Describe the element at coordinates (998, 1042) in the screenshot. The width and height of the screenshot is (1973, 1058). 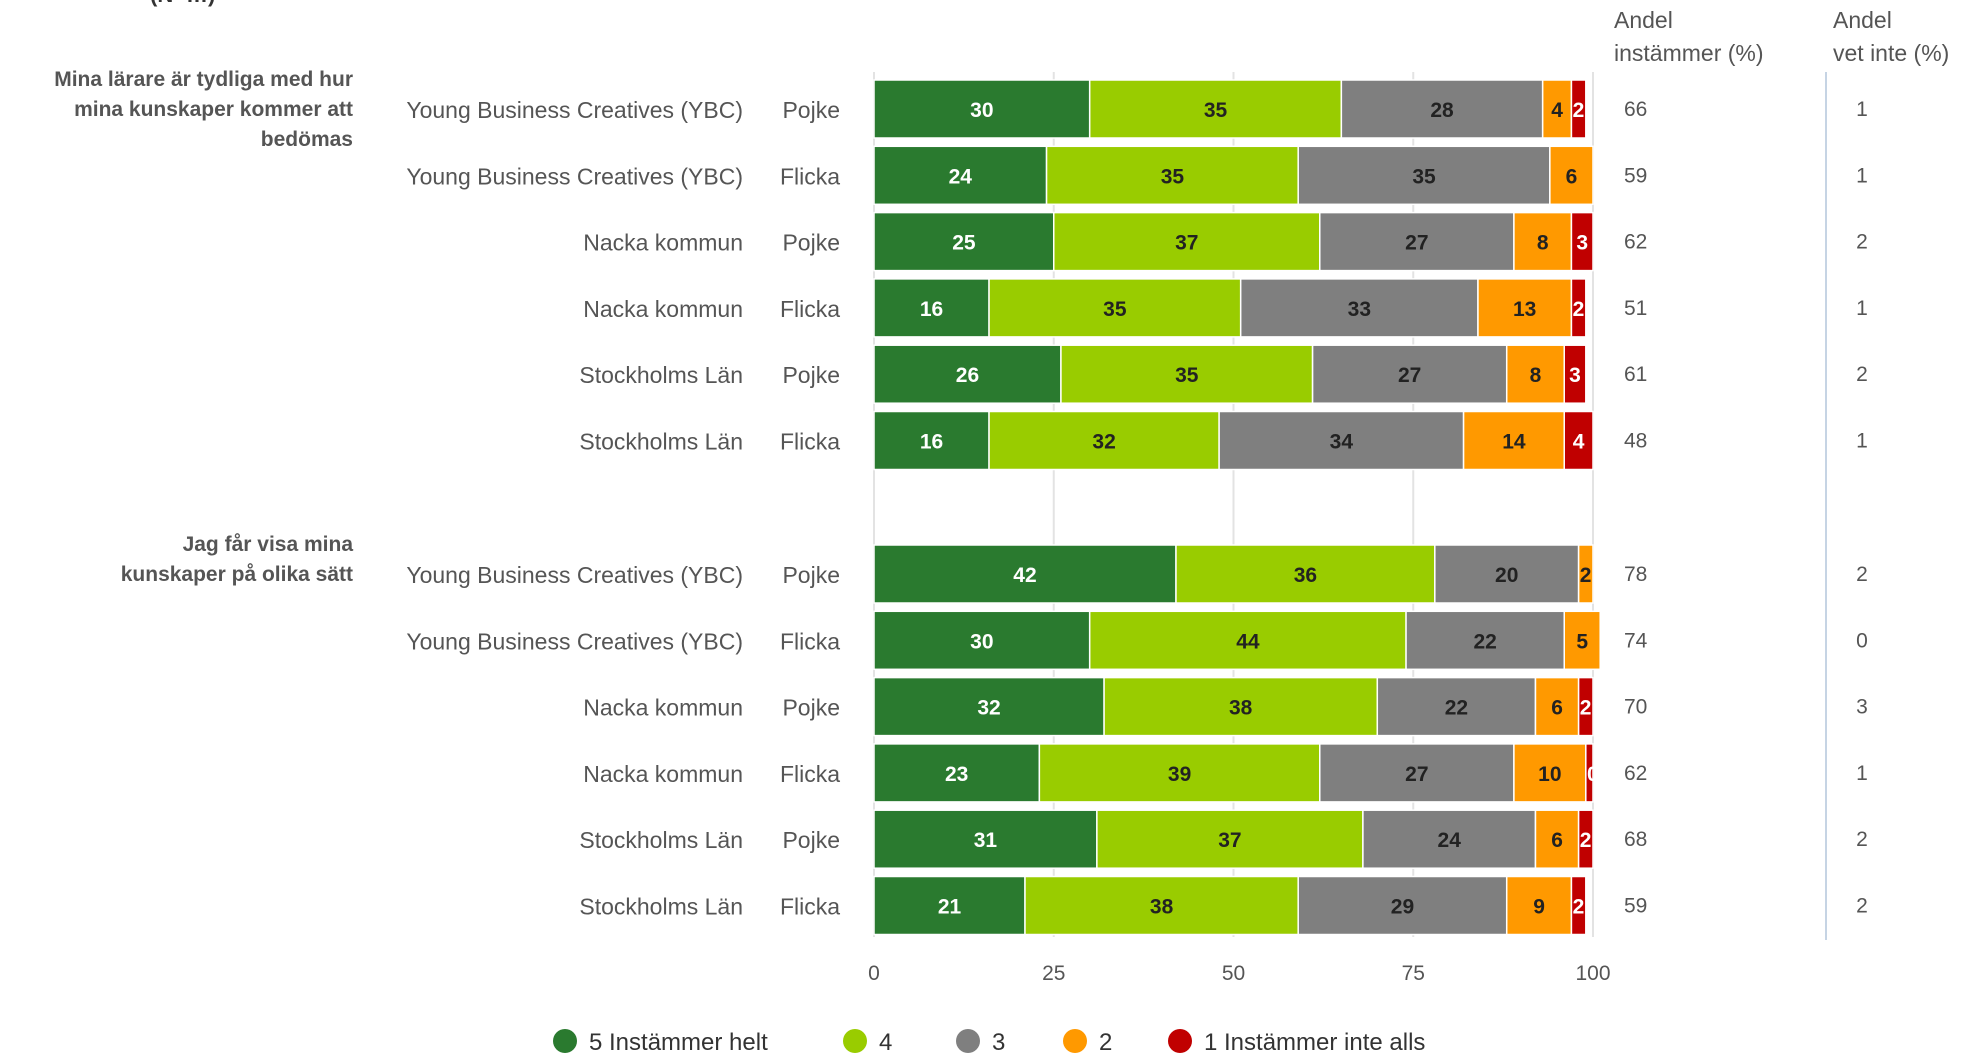
I see `legend-label: 3` at that location.